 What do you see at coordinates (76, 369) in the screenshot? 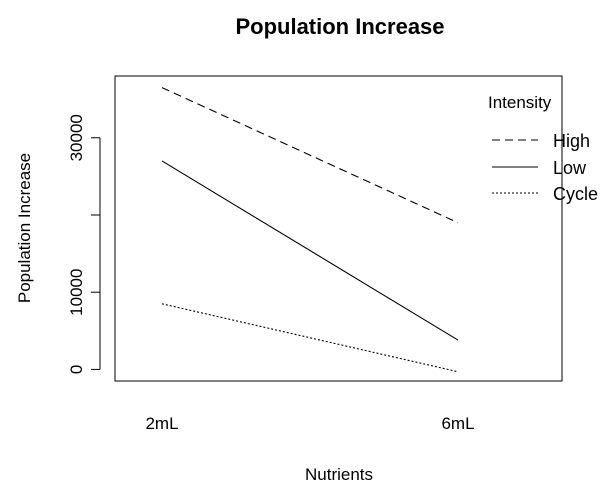
I see `y-tick-label: 0` at bounding box center [76, 369].